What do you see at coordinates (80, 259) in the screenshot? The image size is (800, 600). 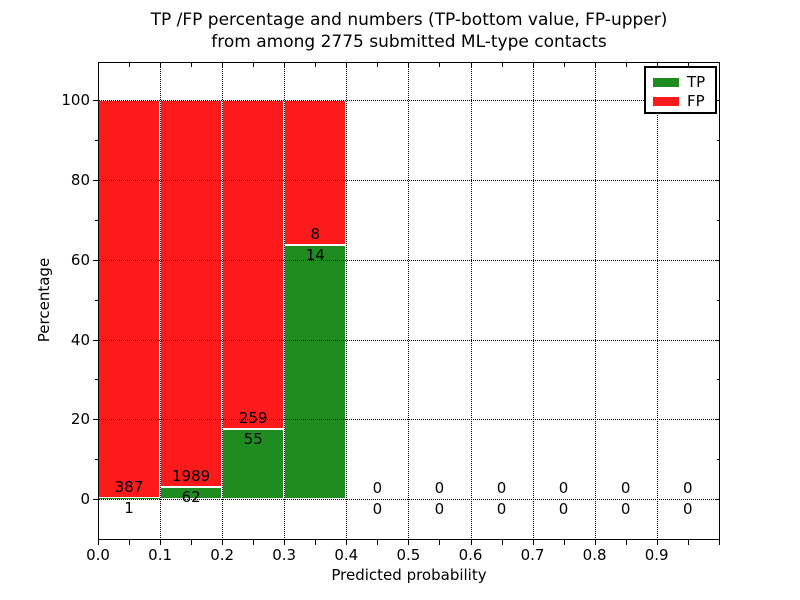 I see `y-tick-label: 60` at bounding box center [80, 259].